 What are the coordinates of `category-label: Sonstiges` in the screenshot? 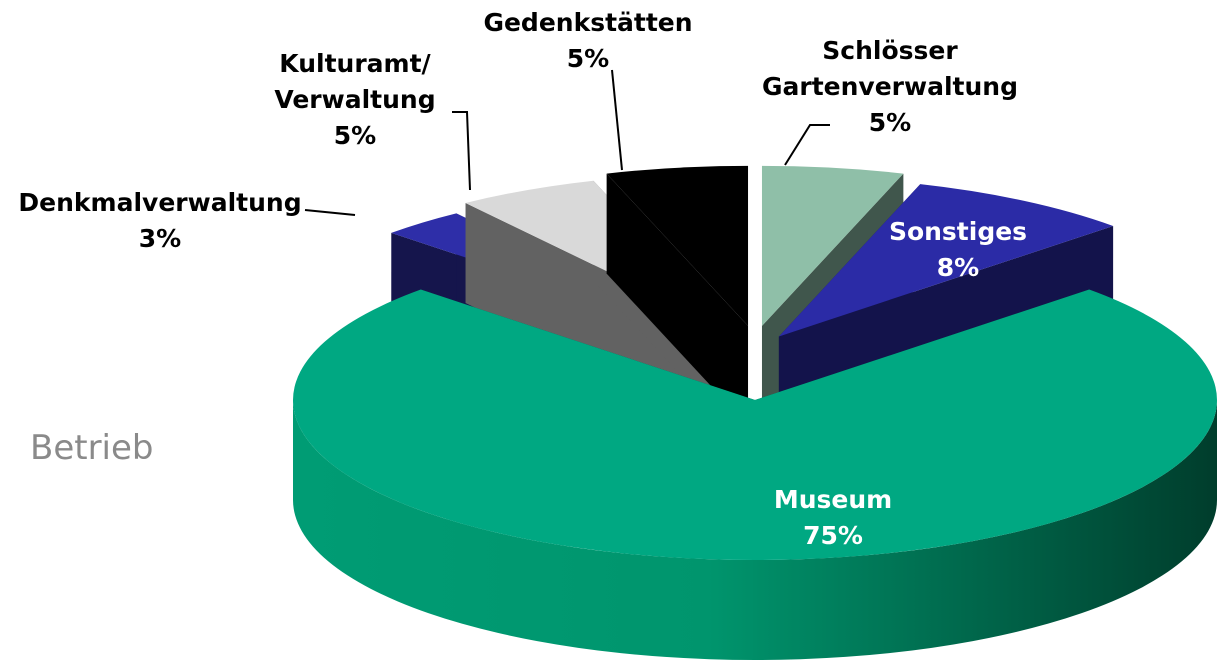 It's located at (958, 231).